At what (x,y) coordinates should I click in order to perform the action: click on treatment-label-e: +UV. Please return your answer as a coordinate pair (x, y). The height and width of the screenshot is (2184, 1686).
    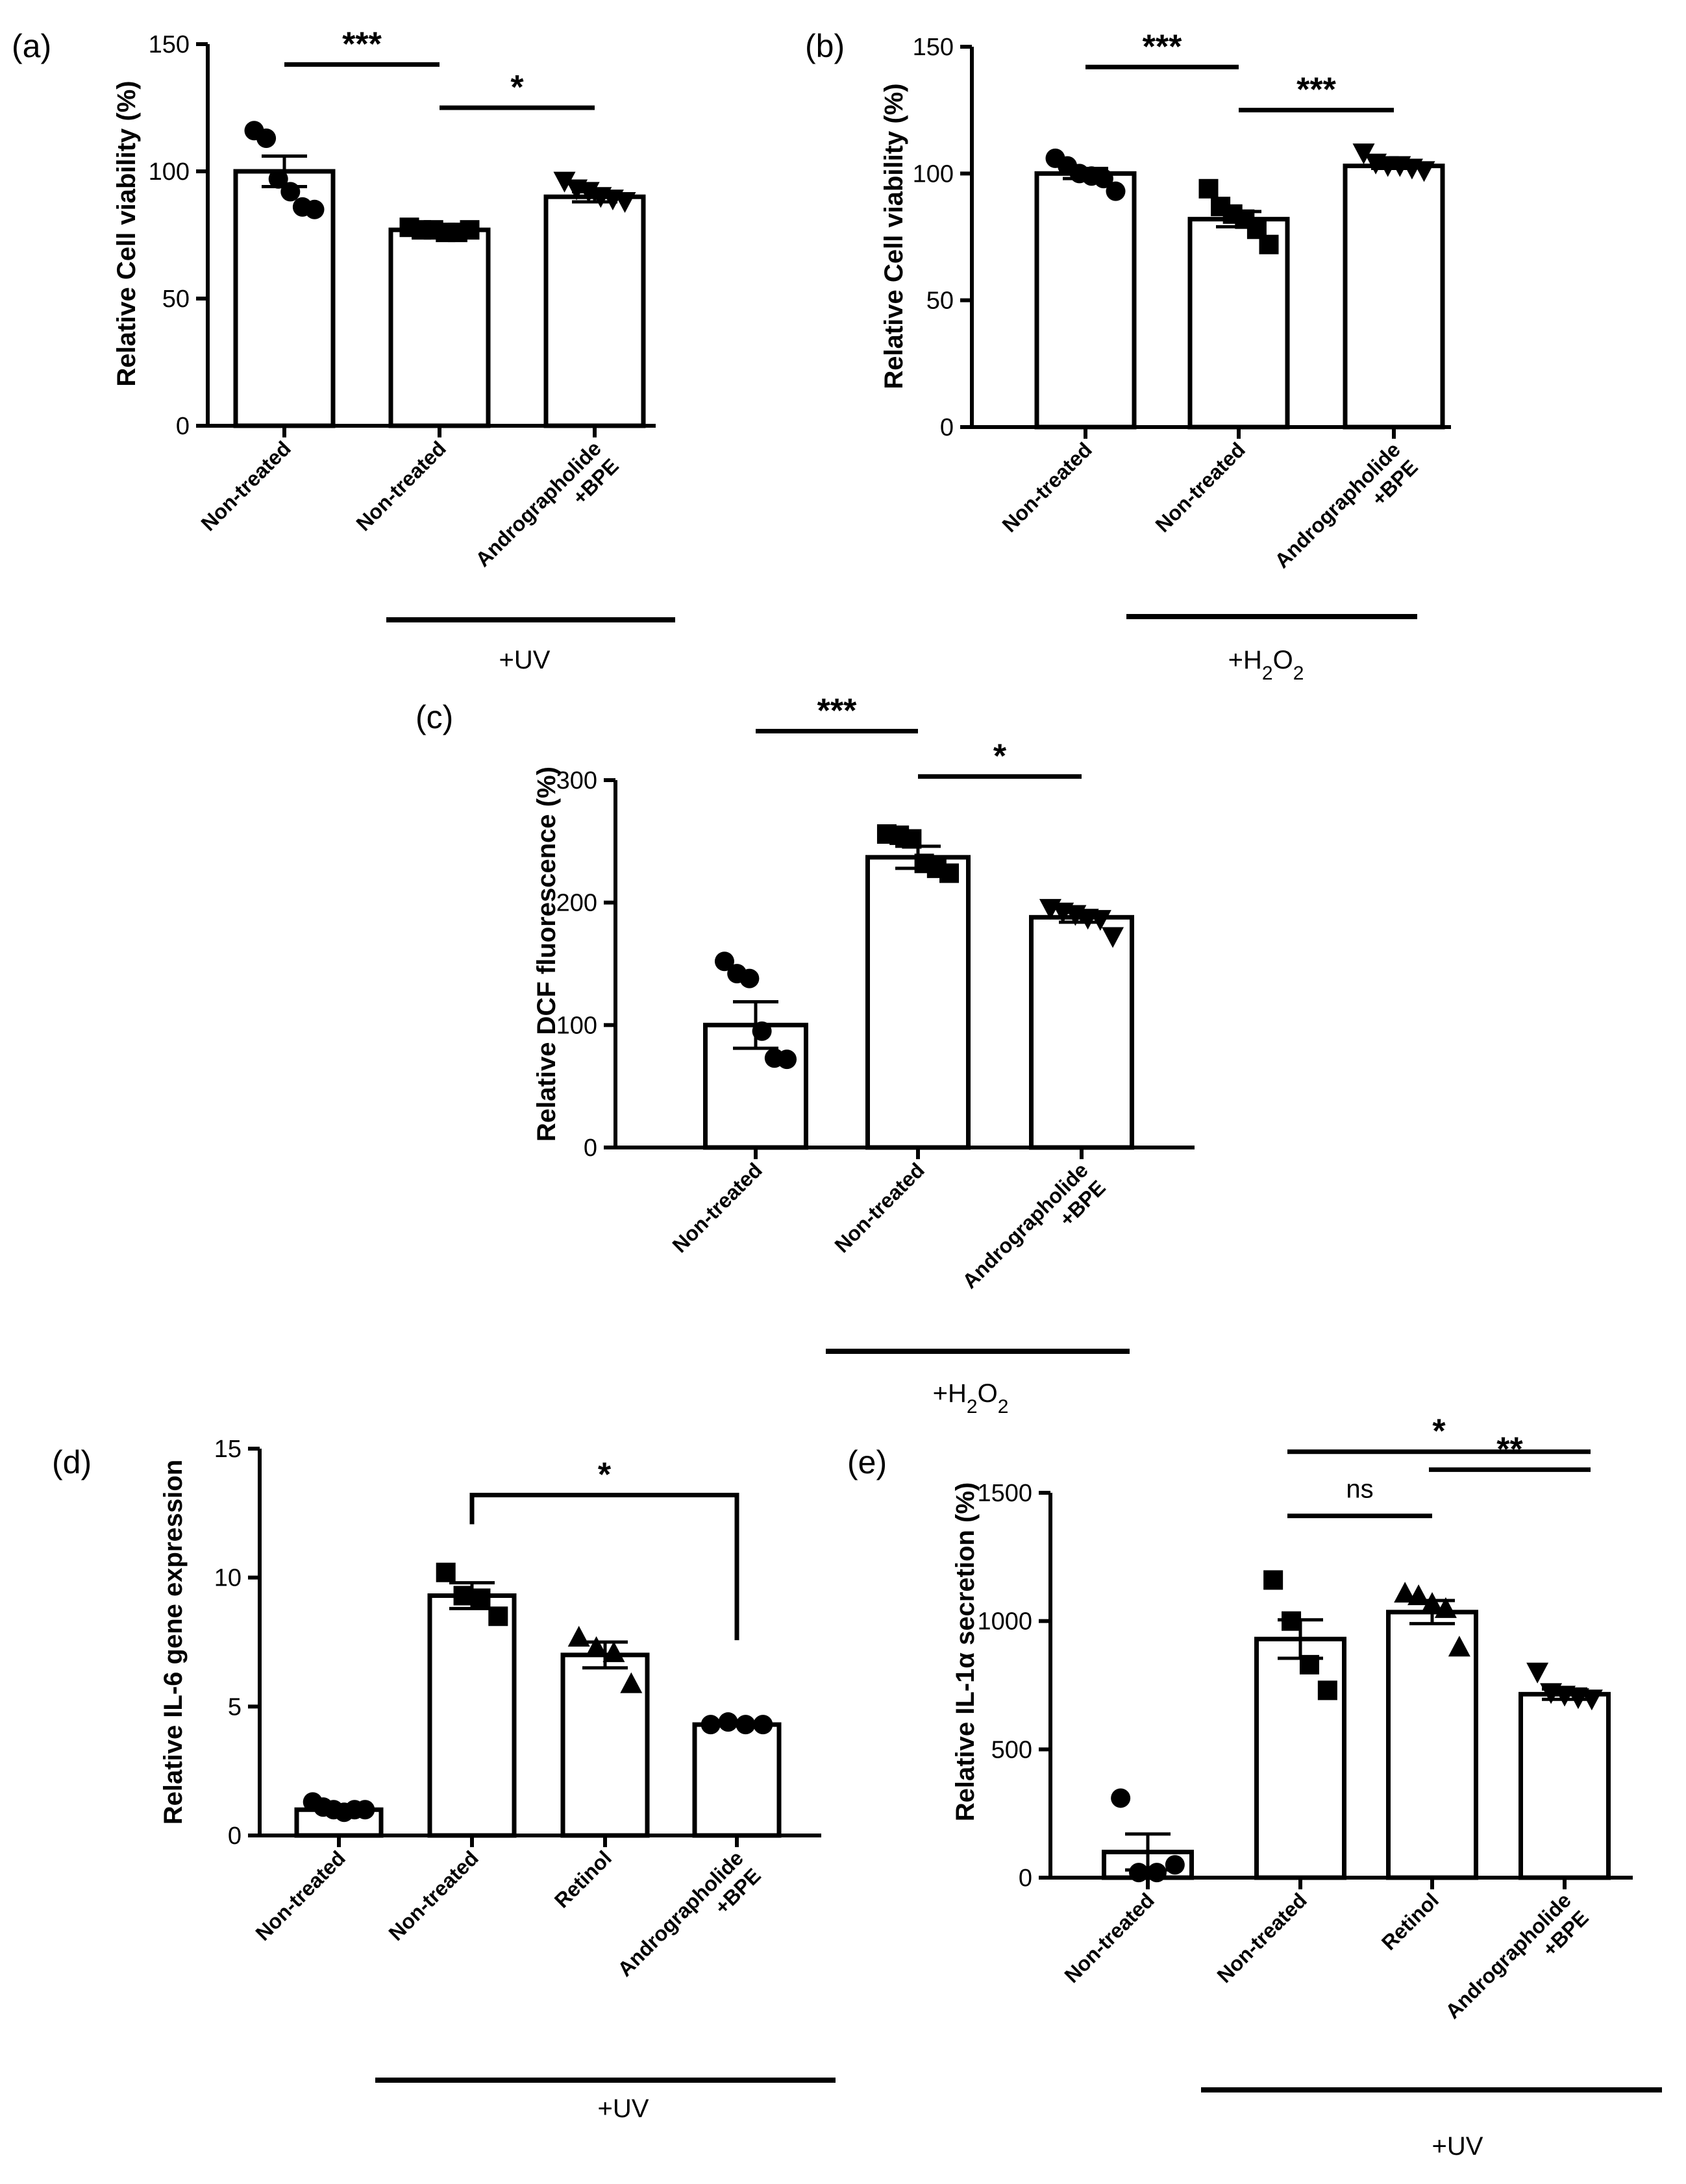
    Looking at the image, I should click on (1457, 2146).